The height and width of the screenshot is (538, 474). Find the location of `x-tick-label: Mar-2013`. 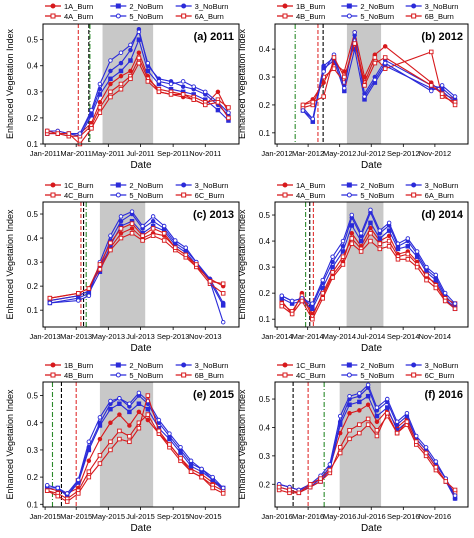

x-tick-label: Mar-2013 is located at coordinates (76, 336).